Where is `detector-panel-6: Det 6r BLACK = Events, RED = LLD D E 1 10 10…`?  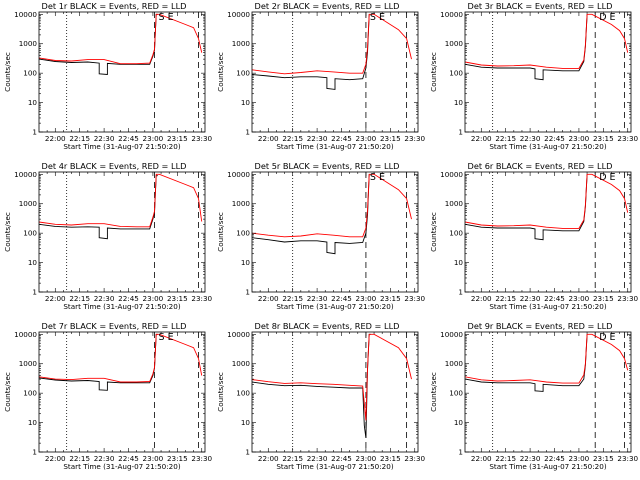 detector-panel-6: Det 6r BLACK = Events, RED = LLD D E 1 10 10… is located at coordinates (532, 240).